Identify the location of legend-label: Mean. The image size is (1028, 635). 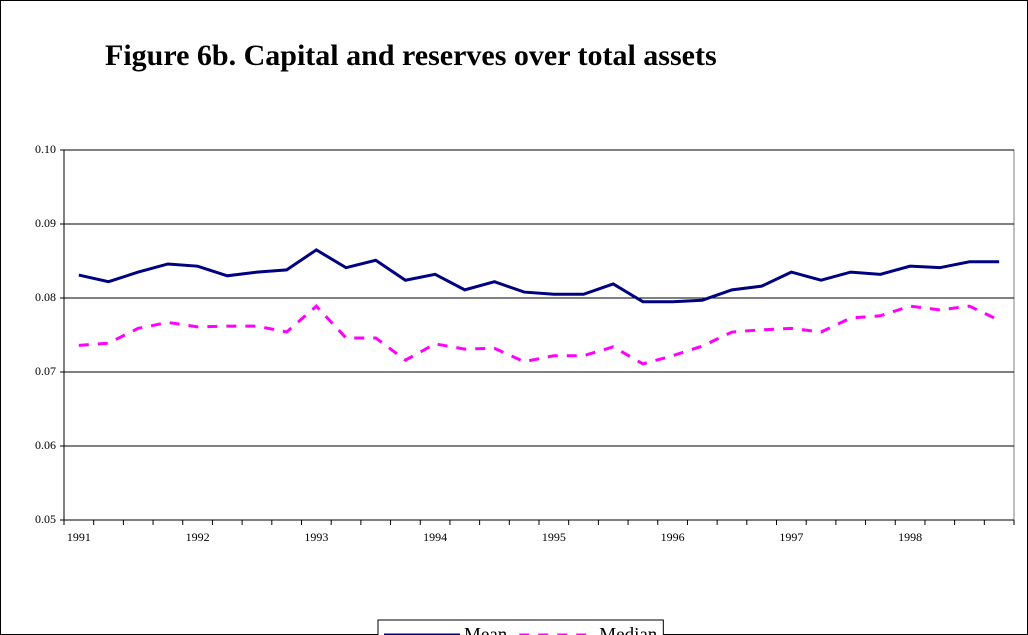
(486, 629).